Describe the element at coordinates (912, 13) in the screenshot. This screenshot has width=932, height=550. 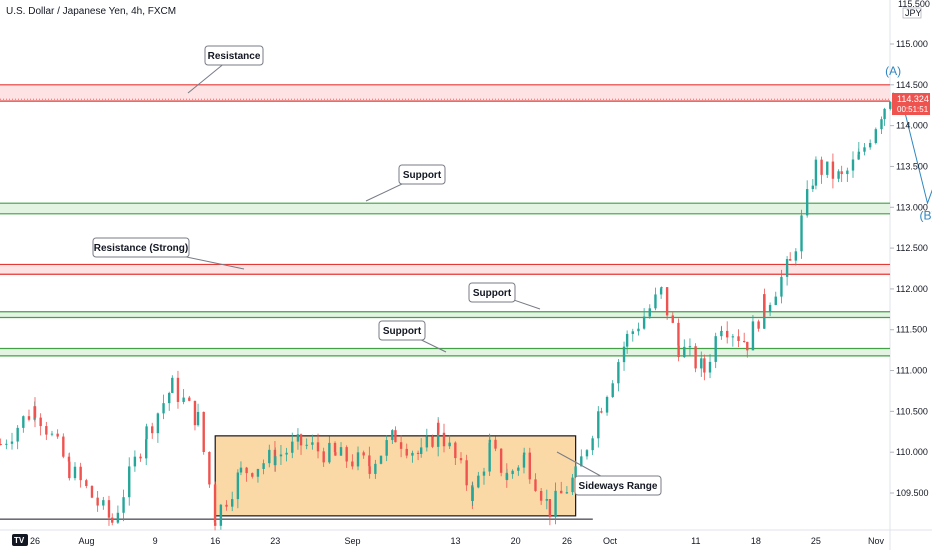
I see `currency-box` at that location.